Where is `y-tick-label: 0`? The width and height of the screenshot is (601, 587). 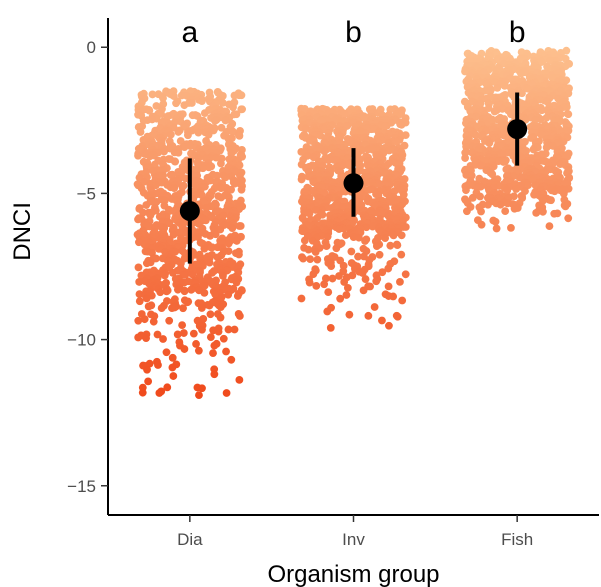 y-tick-label: 0 is located at coordinates (91, 47).